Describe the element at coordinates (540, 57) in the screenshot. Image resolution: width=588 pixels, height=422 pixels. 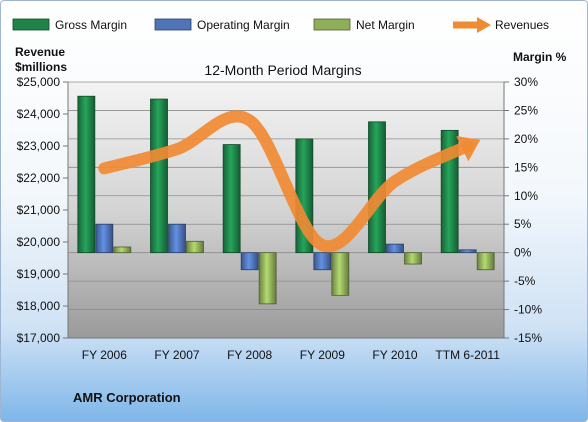
I see `right-axis-title: Margin %` at that location.